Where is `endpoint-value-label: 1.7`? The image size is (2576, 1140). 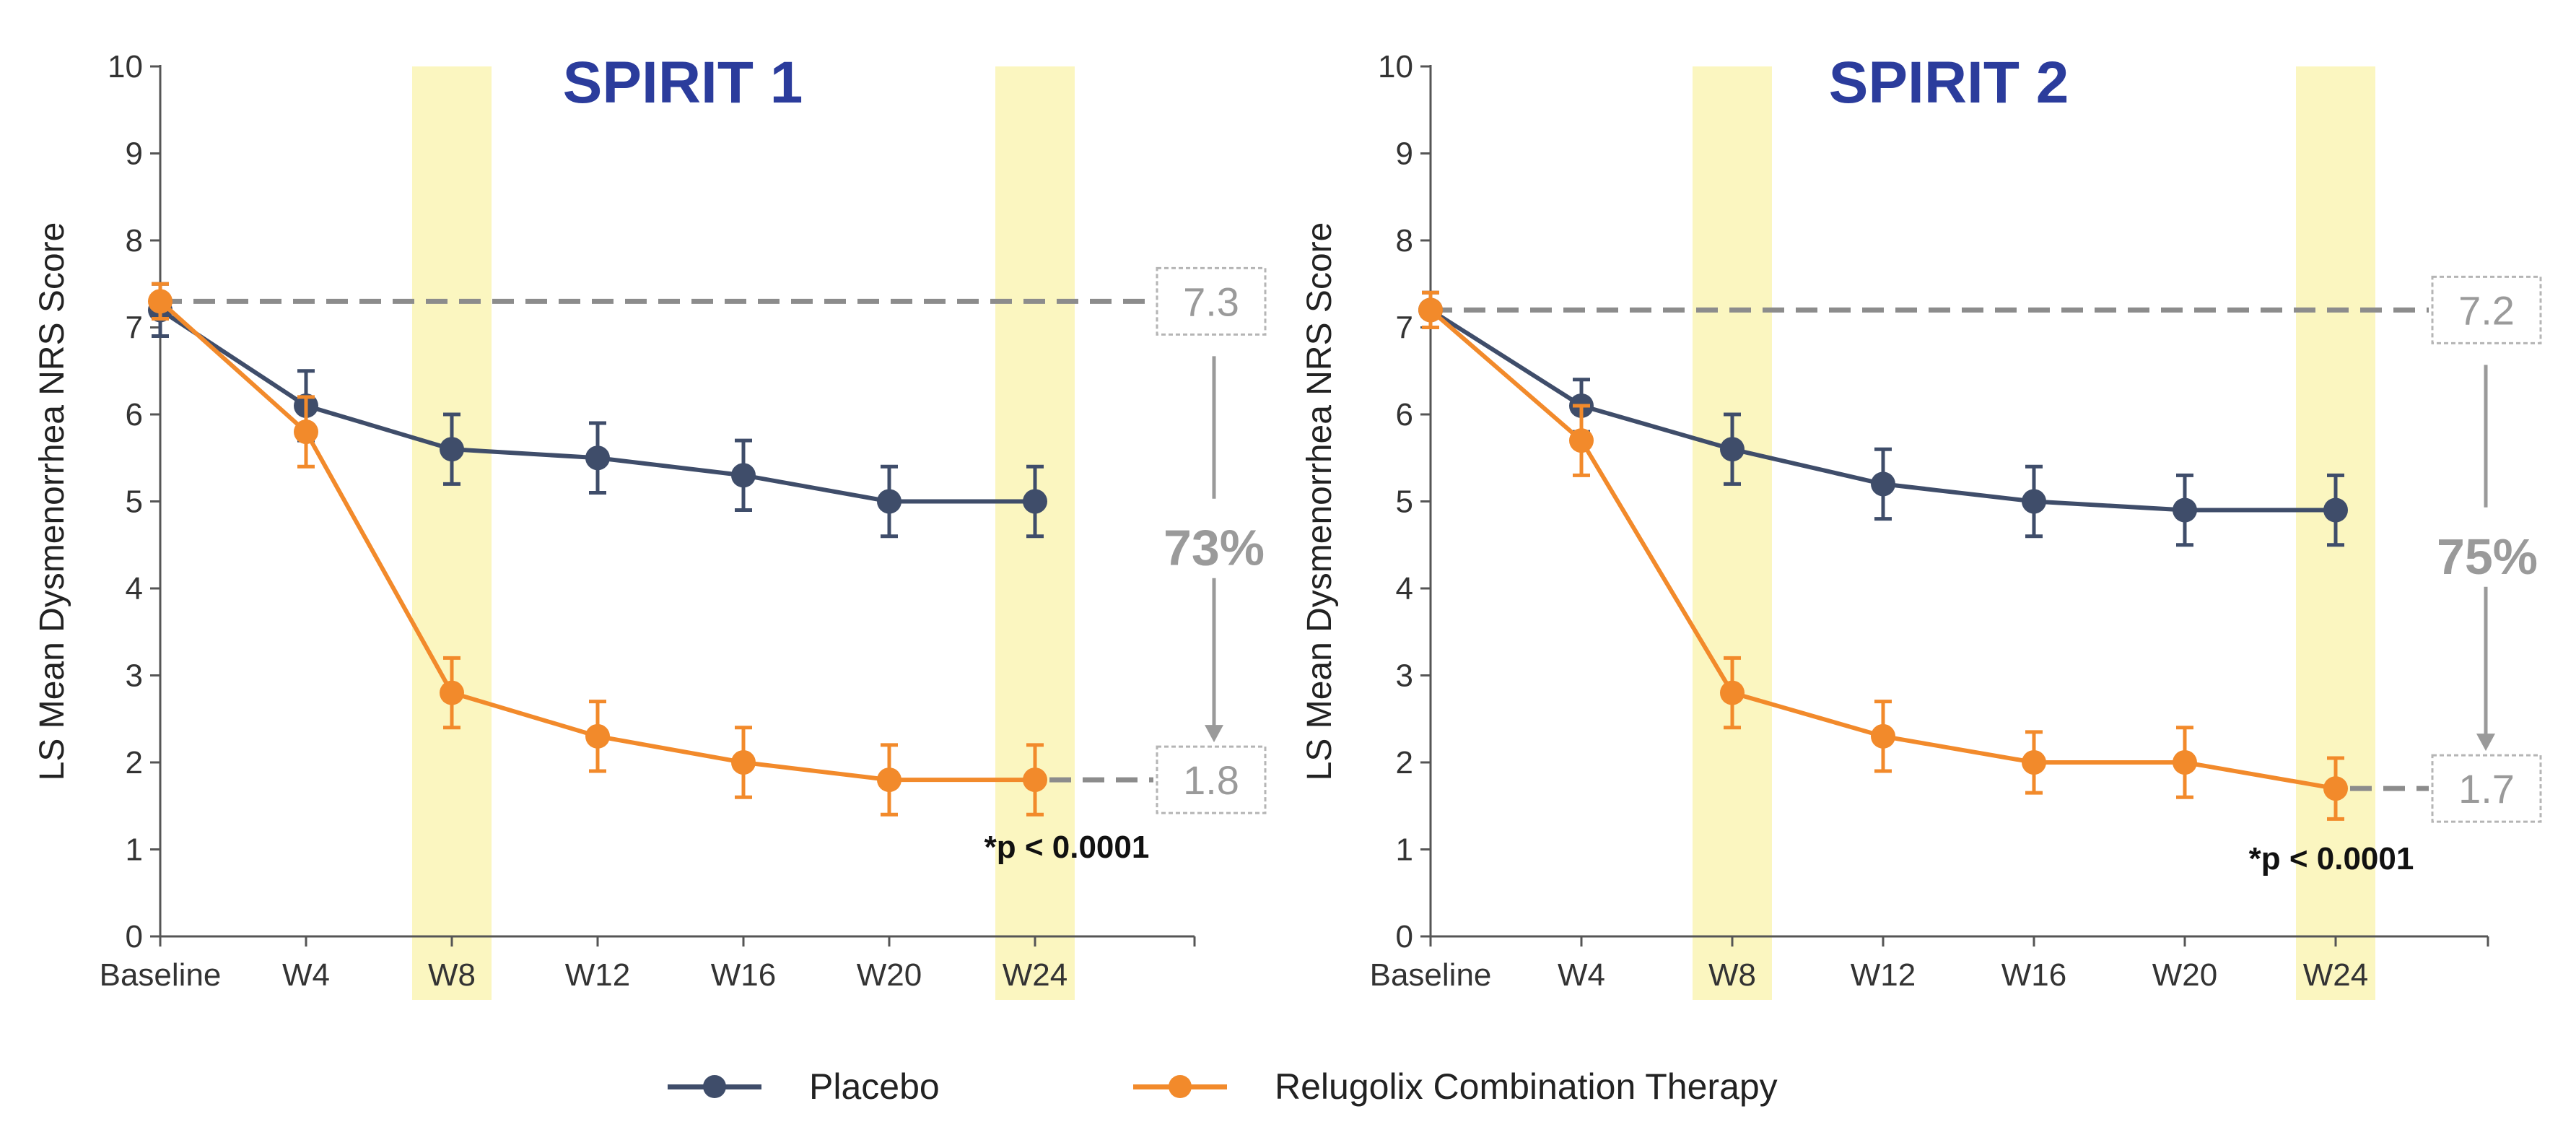
endpoint-value-label: 1.7 is located at coordinates (2486, 789).